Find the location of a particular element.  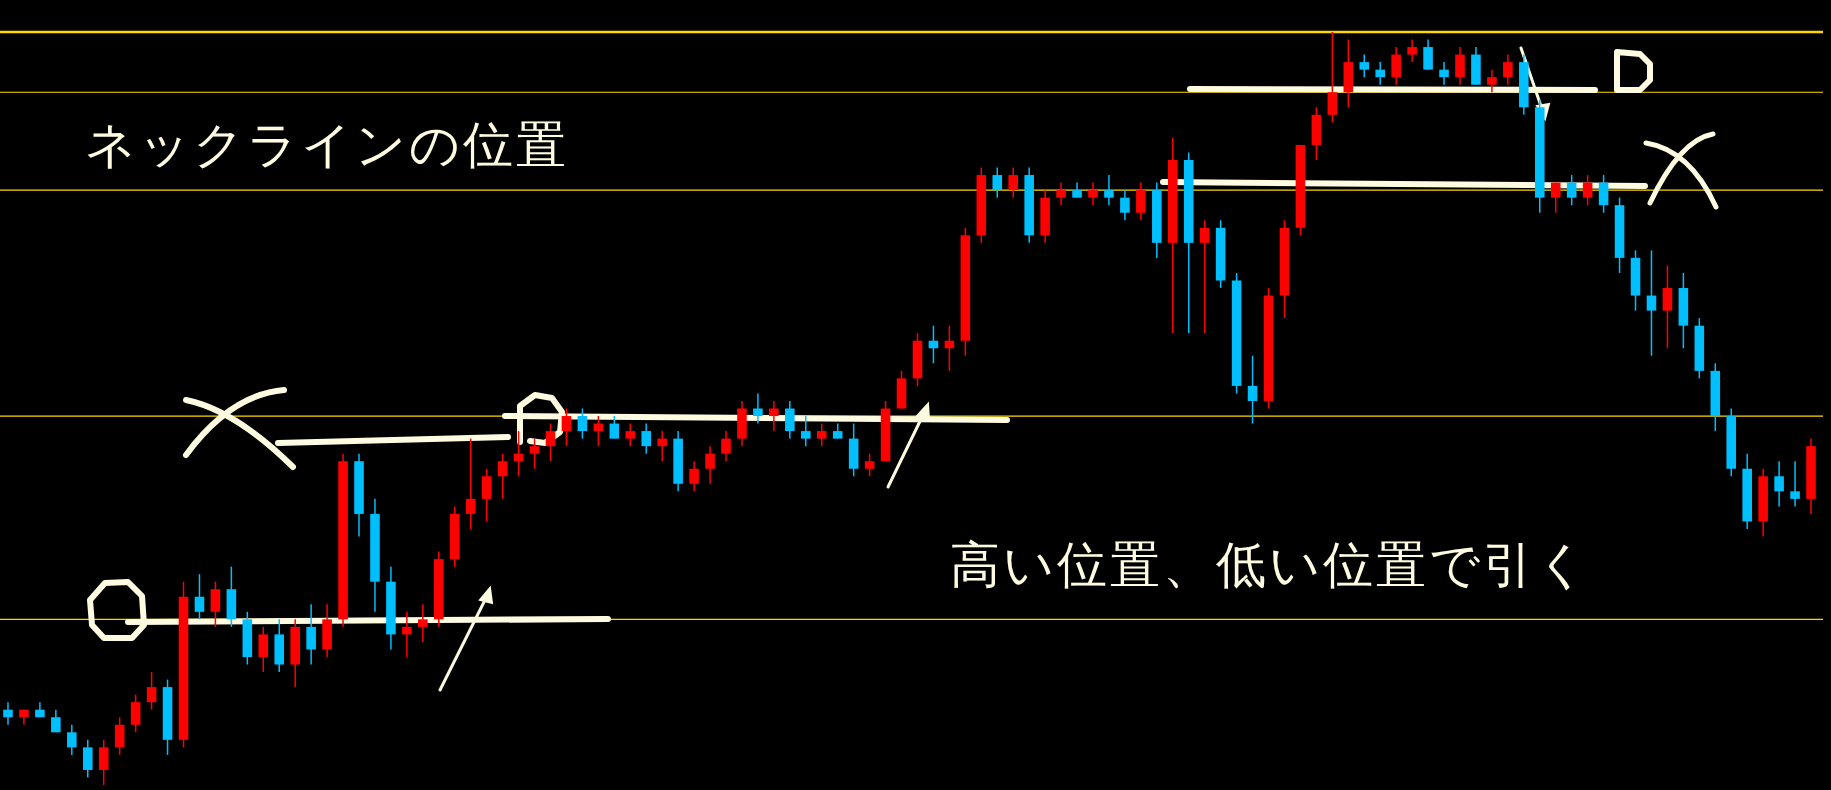

annotation: ネックラインの位置 is located at coordinates (327, 145).